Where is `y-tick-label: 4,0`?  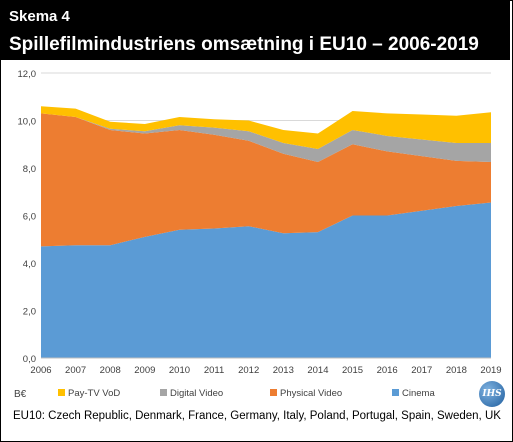 y-tick-label: 4,0 is located at coordinates (29, 264).